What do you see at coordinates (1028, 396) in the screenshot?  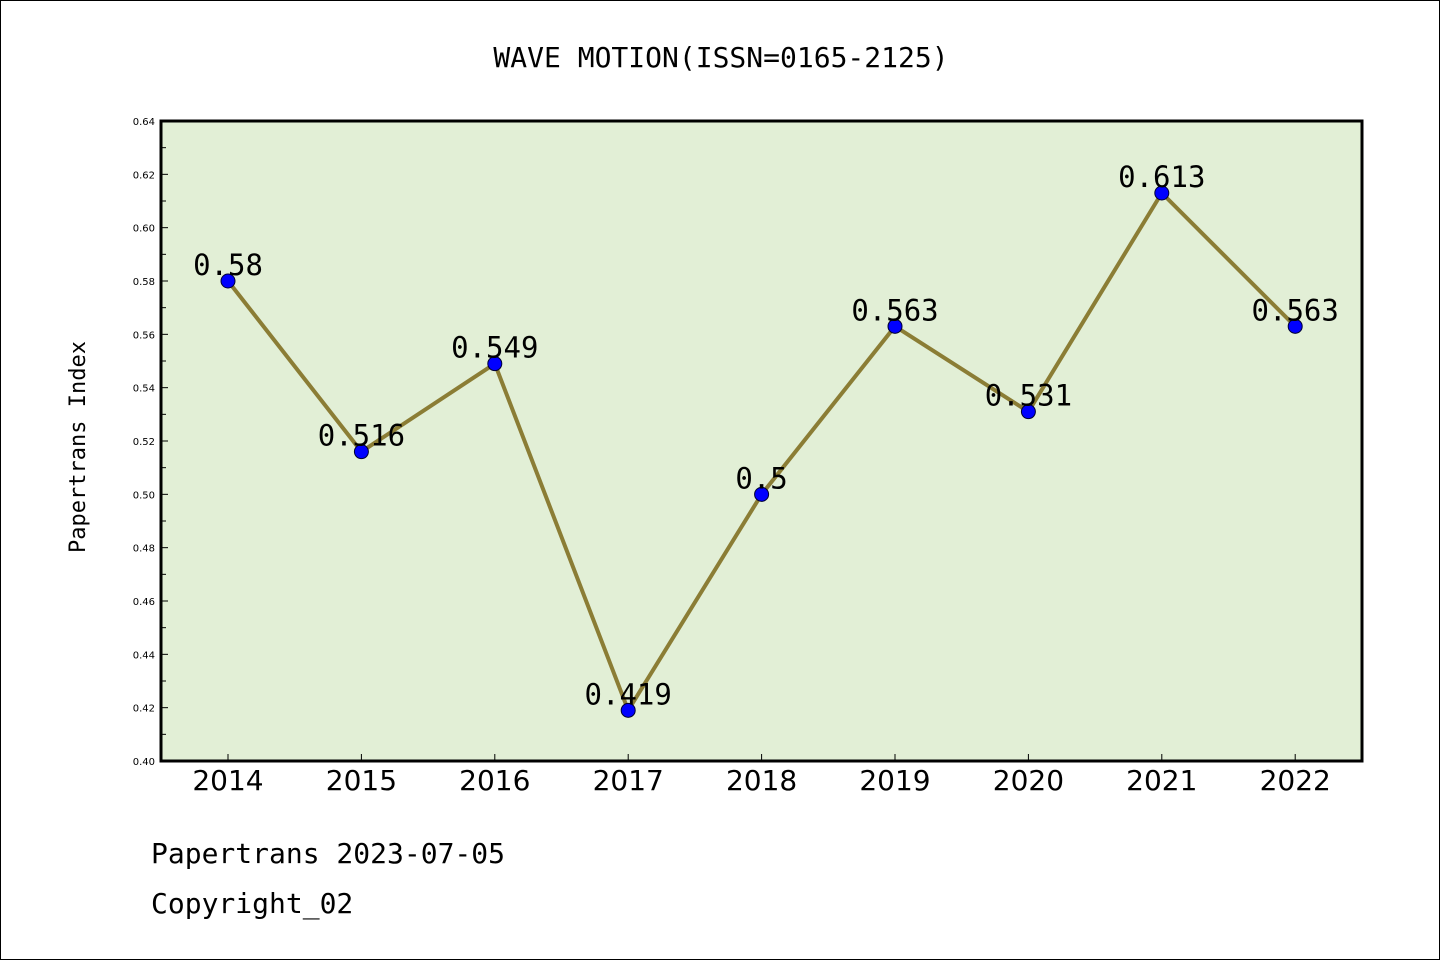 I see `data-label: 0.531` at bounding box center [1028, 396].